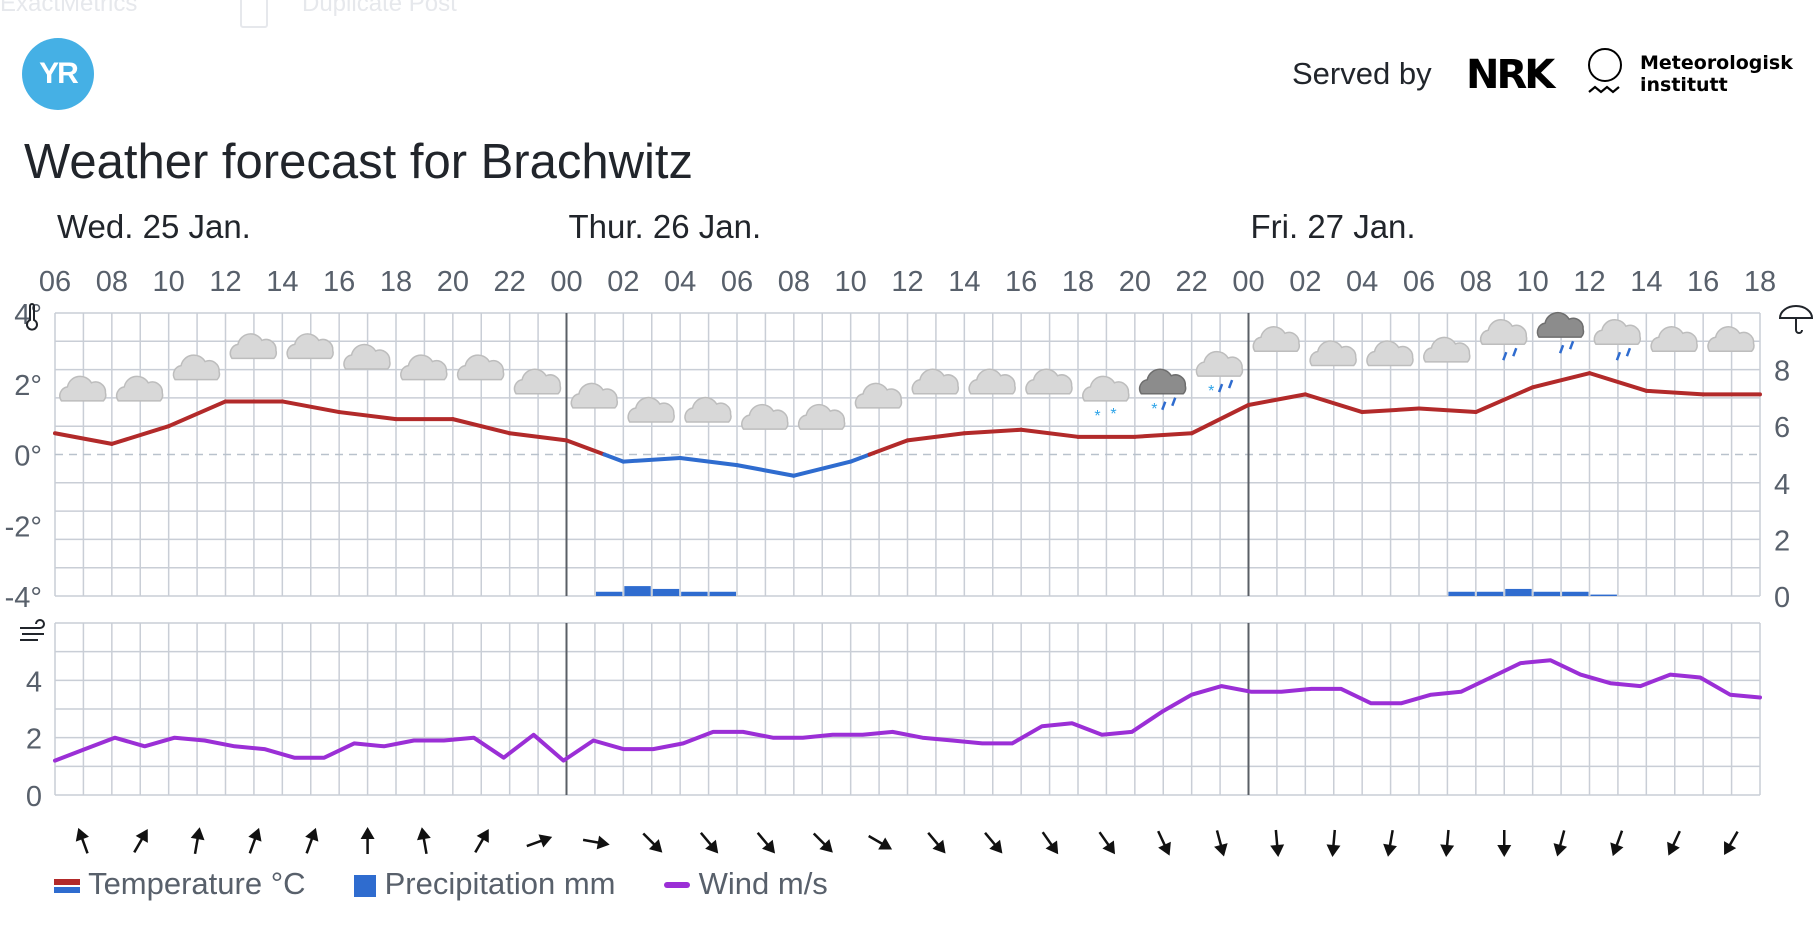 This screenshot has width=1814, height=932. I want to click on precipitation-tick-label: 8, so click(1782, 372).